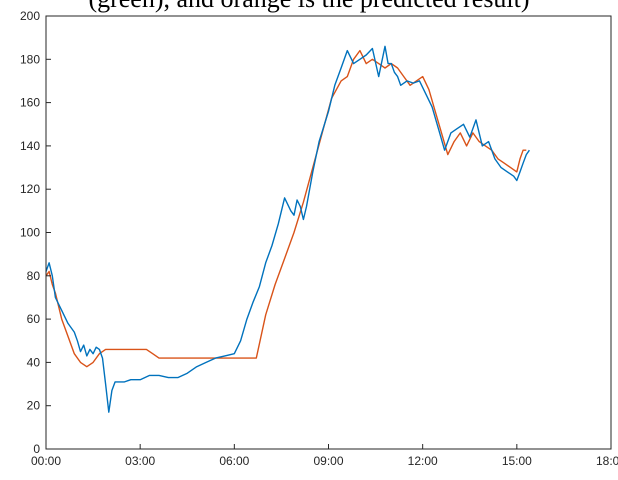  What do you see at coordinates (30, 189) in the screenshot?
I see `y-tick-label: 120` at bounding box center [30, 189].